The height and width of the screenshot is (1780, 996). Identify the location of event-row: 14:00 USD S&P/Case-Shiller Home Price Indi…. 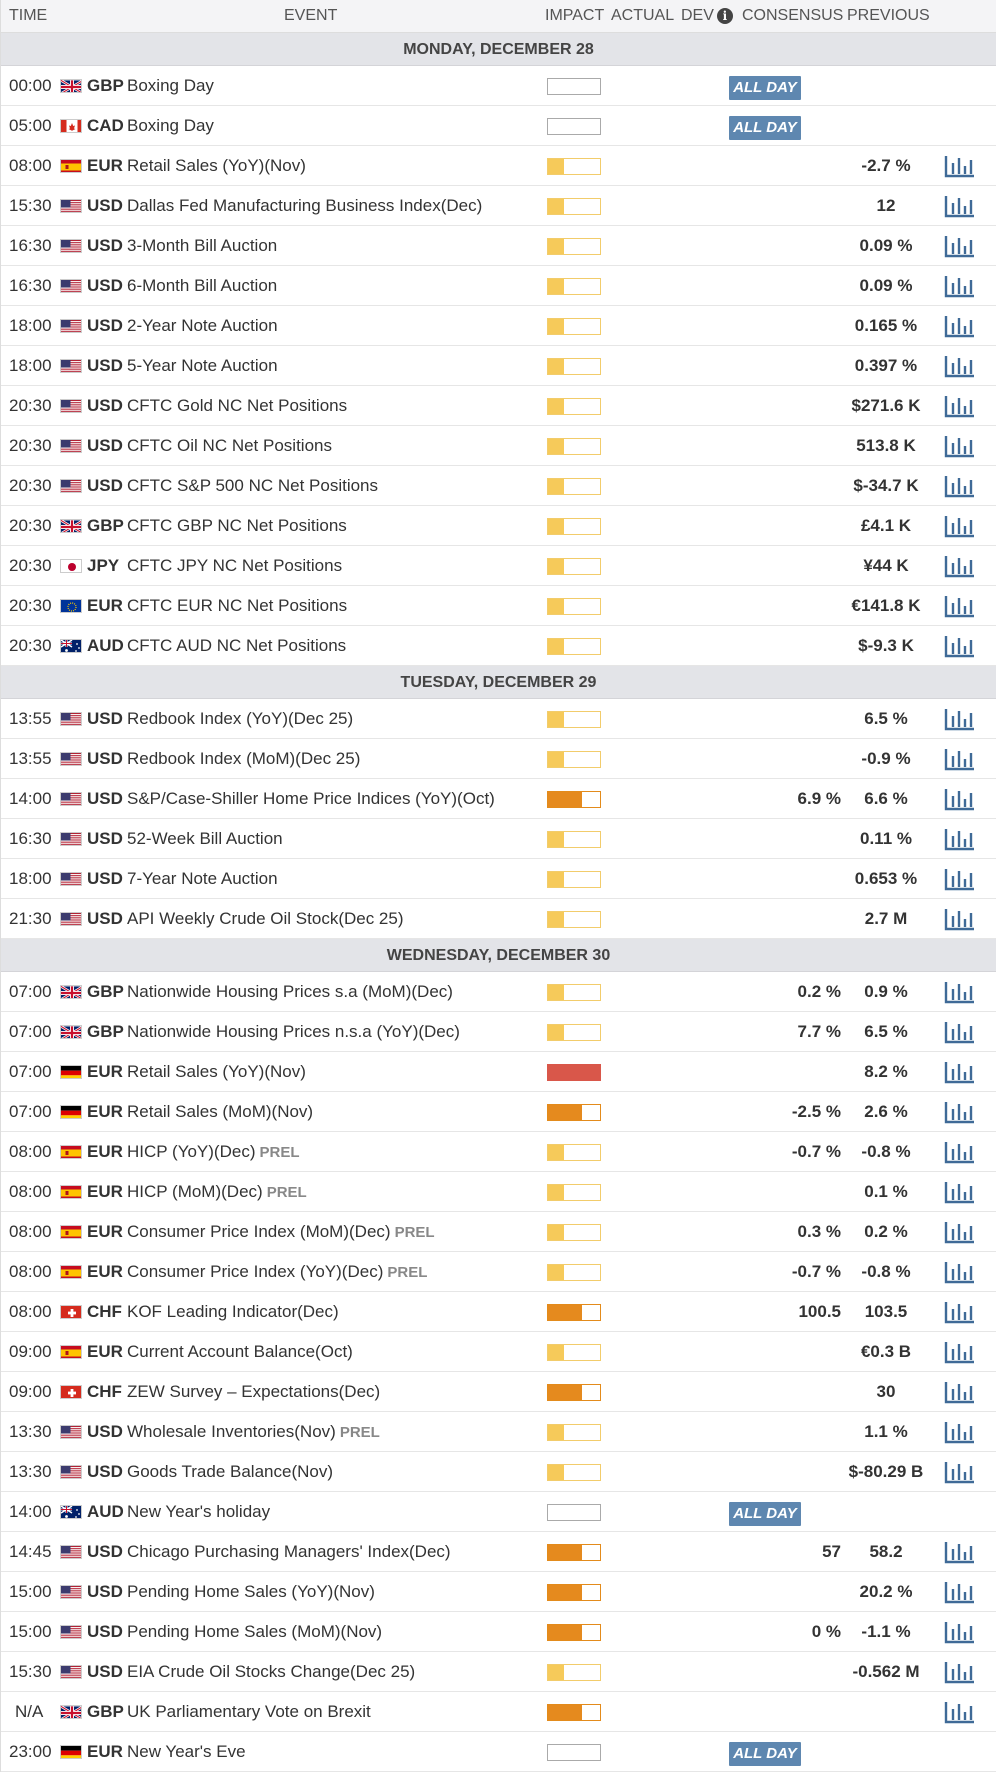
(498, 799).